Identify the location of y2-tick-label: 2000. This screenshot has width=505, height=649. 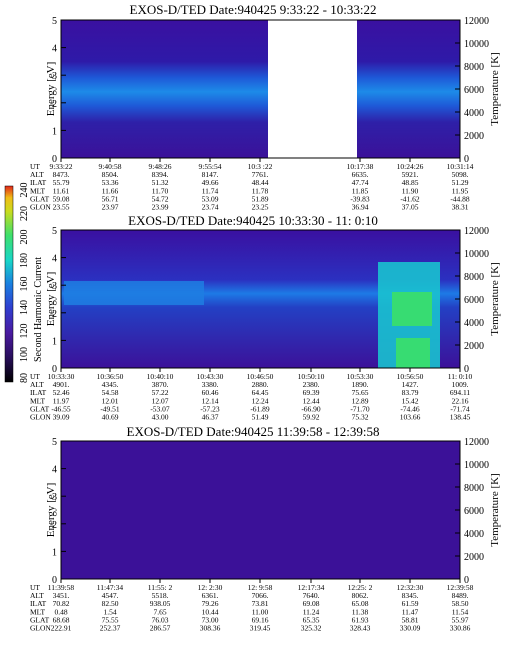
(474, 136).